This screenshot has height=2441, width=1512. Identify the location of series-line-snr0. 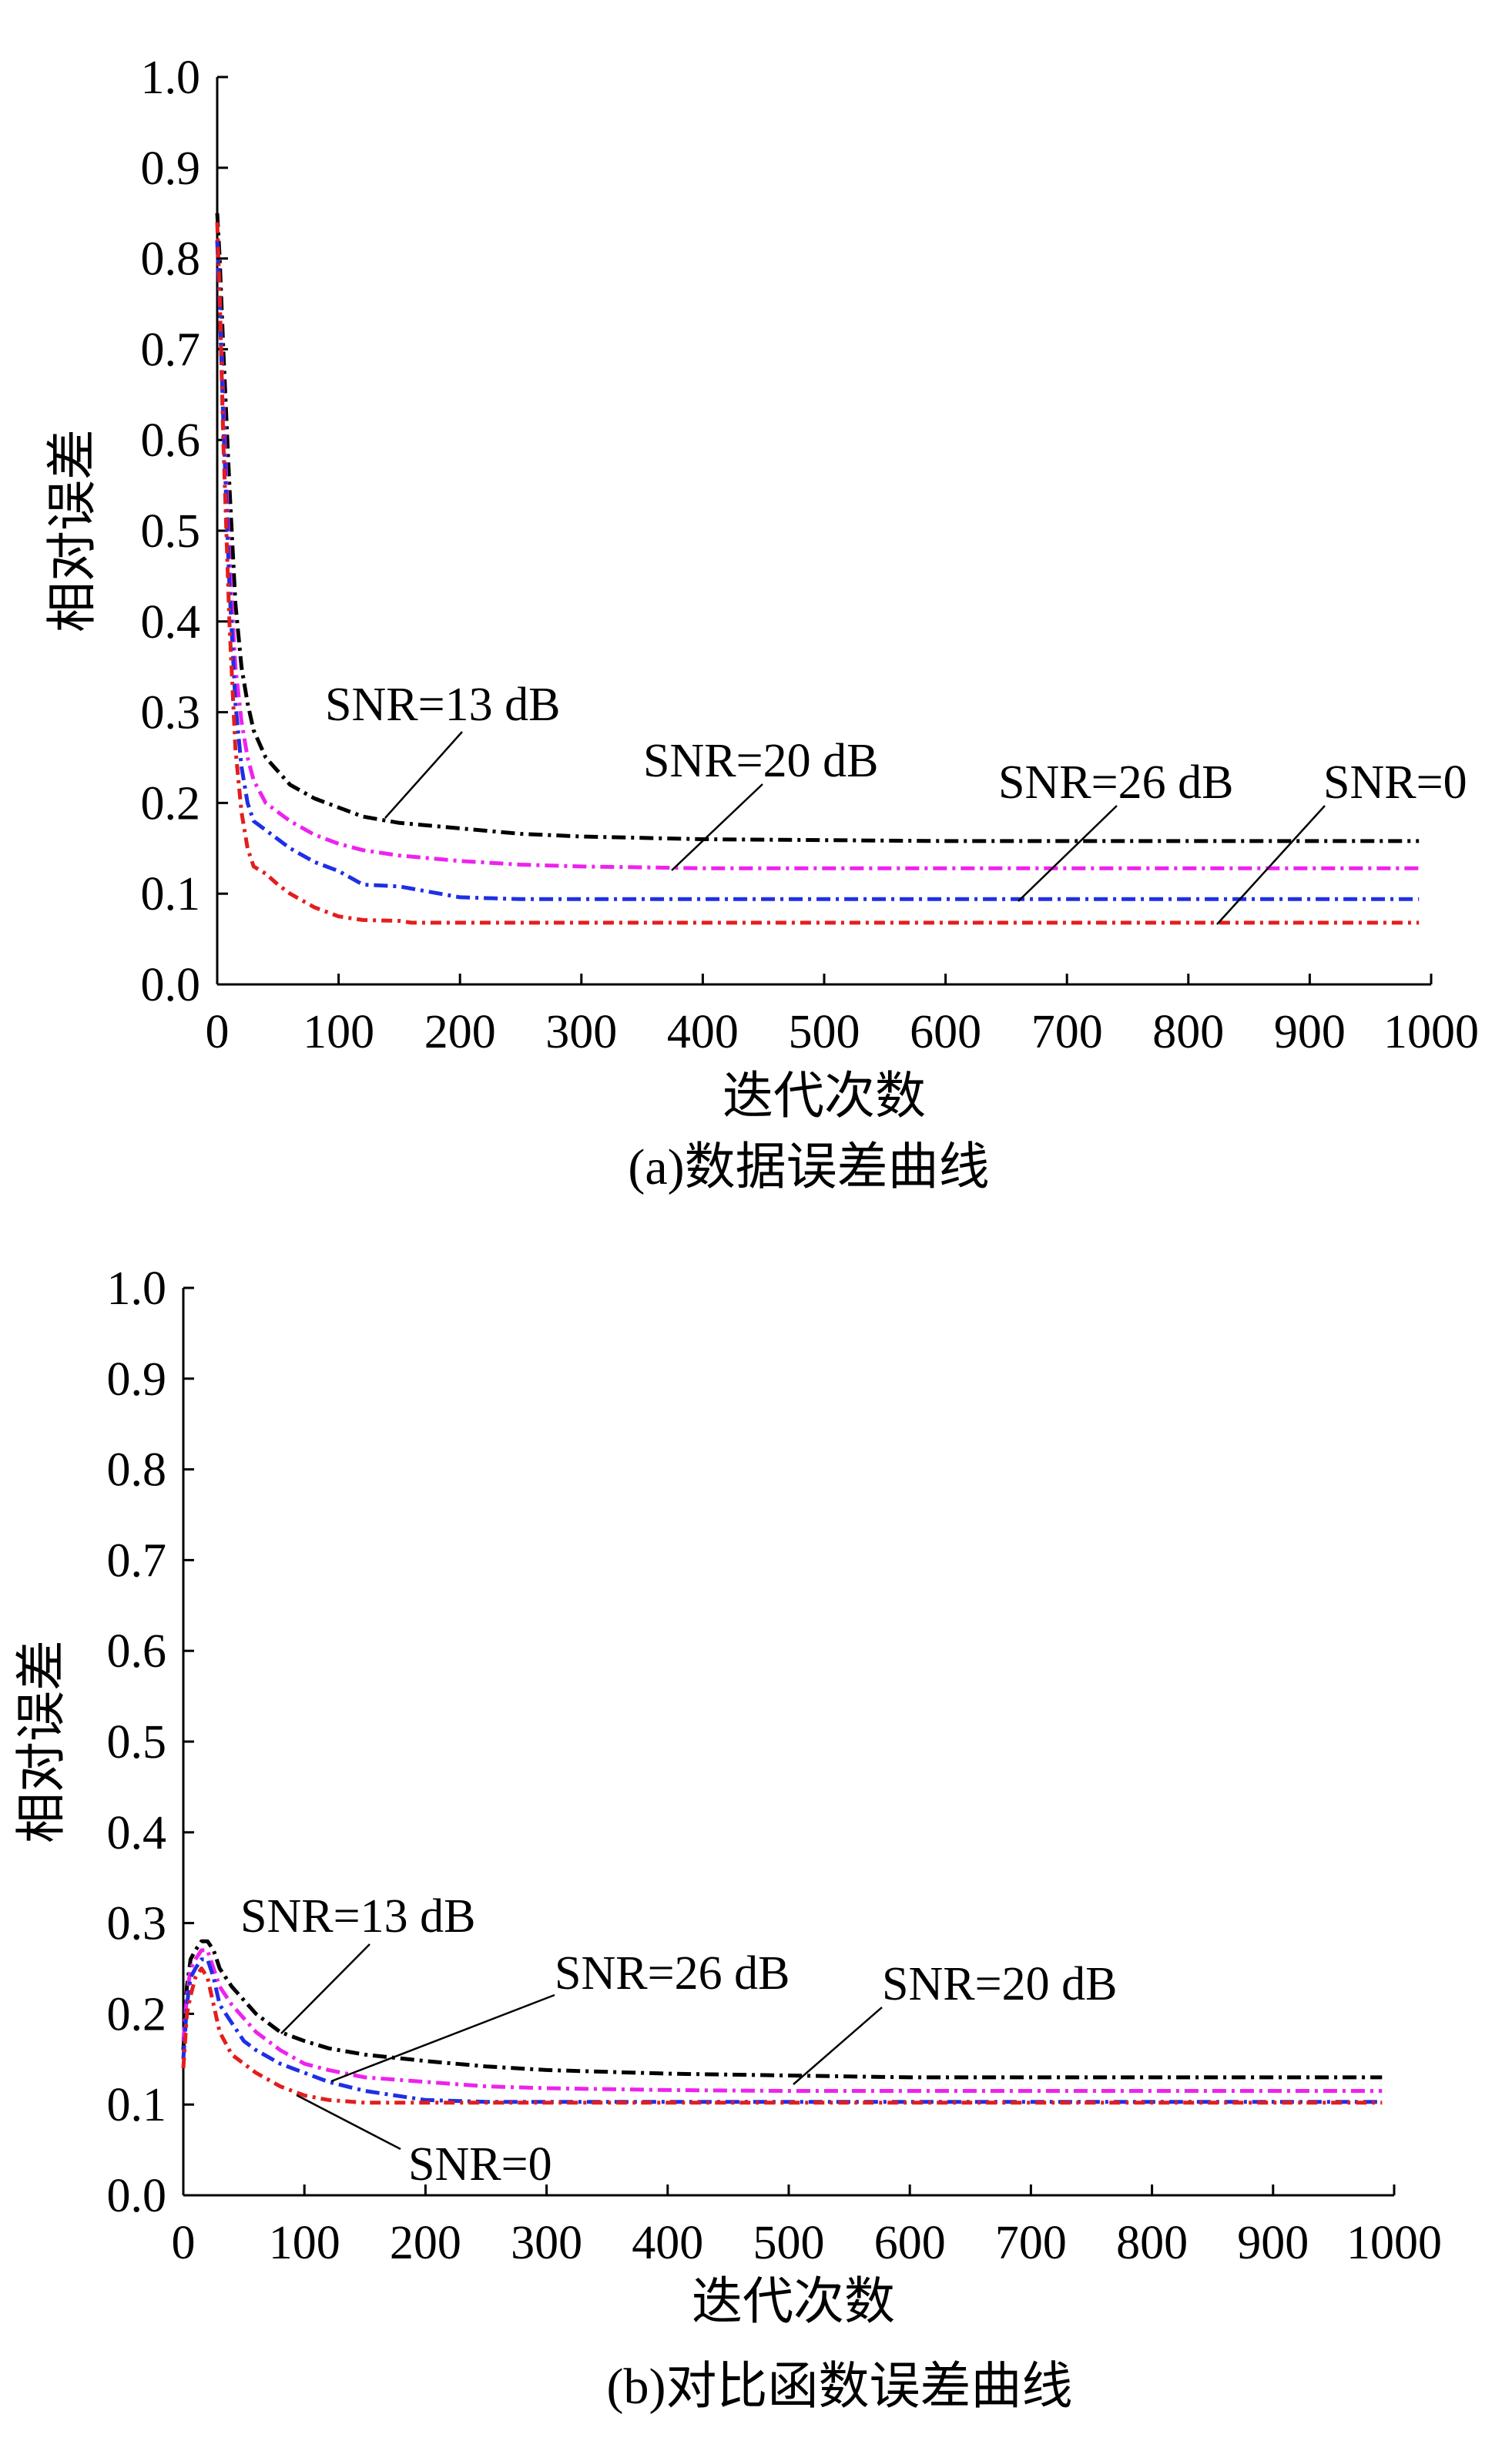
(782, 2036).